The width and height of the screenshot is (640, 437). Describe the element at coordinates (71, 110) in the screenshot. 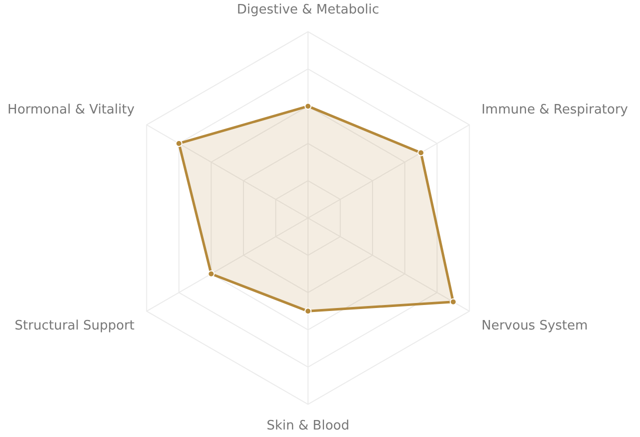

I see `spoke-label: Hormonal & Vitality` at that location.